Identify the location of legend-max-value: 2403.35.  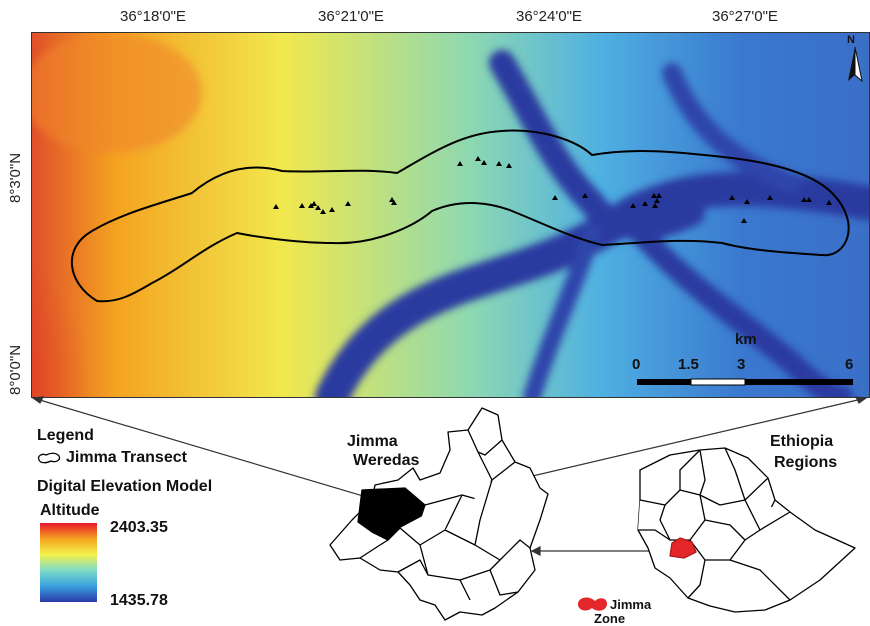
(139, 527).